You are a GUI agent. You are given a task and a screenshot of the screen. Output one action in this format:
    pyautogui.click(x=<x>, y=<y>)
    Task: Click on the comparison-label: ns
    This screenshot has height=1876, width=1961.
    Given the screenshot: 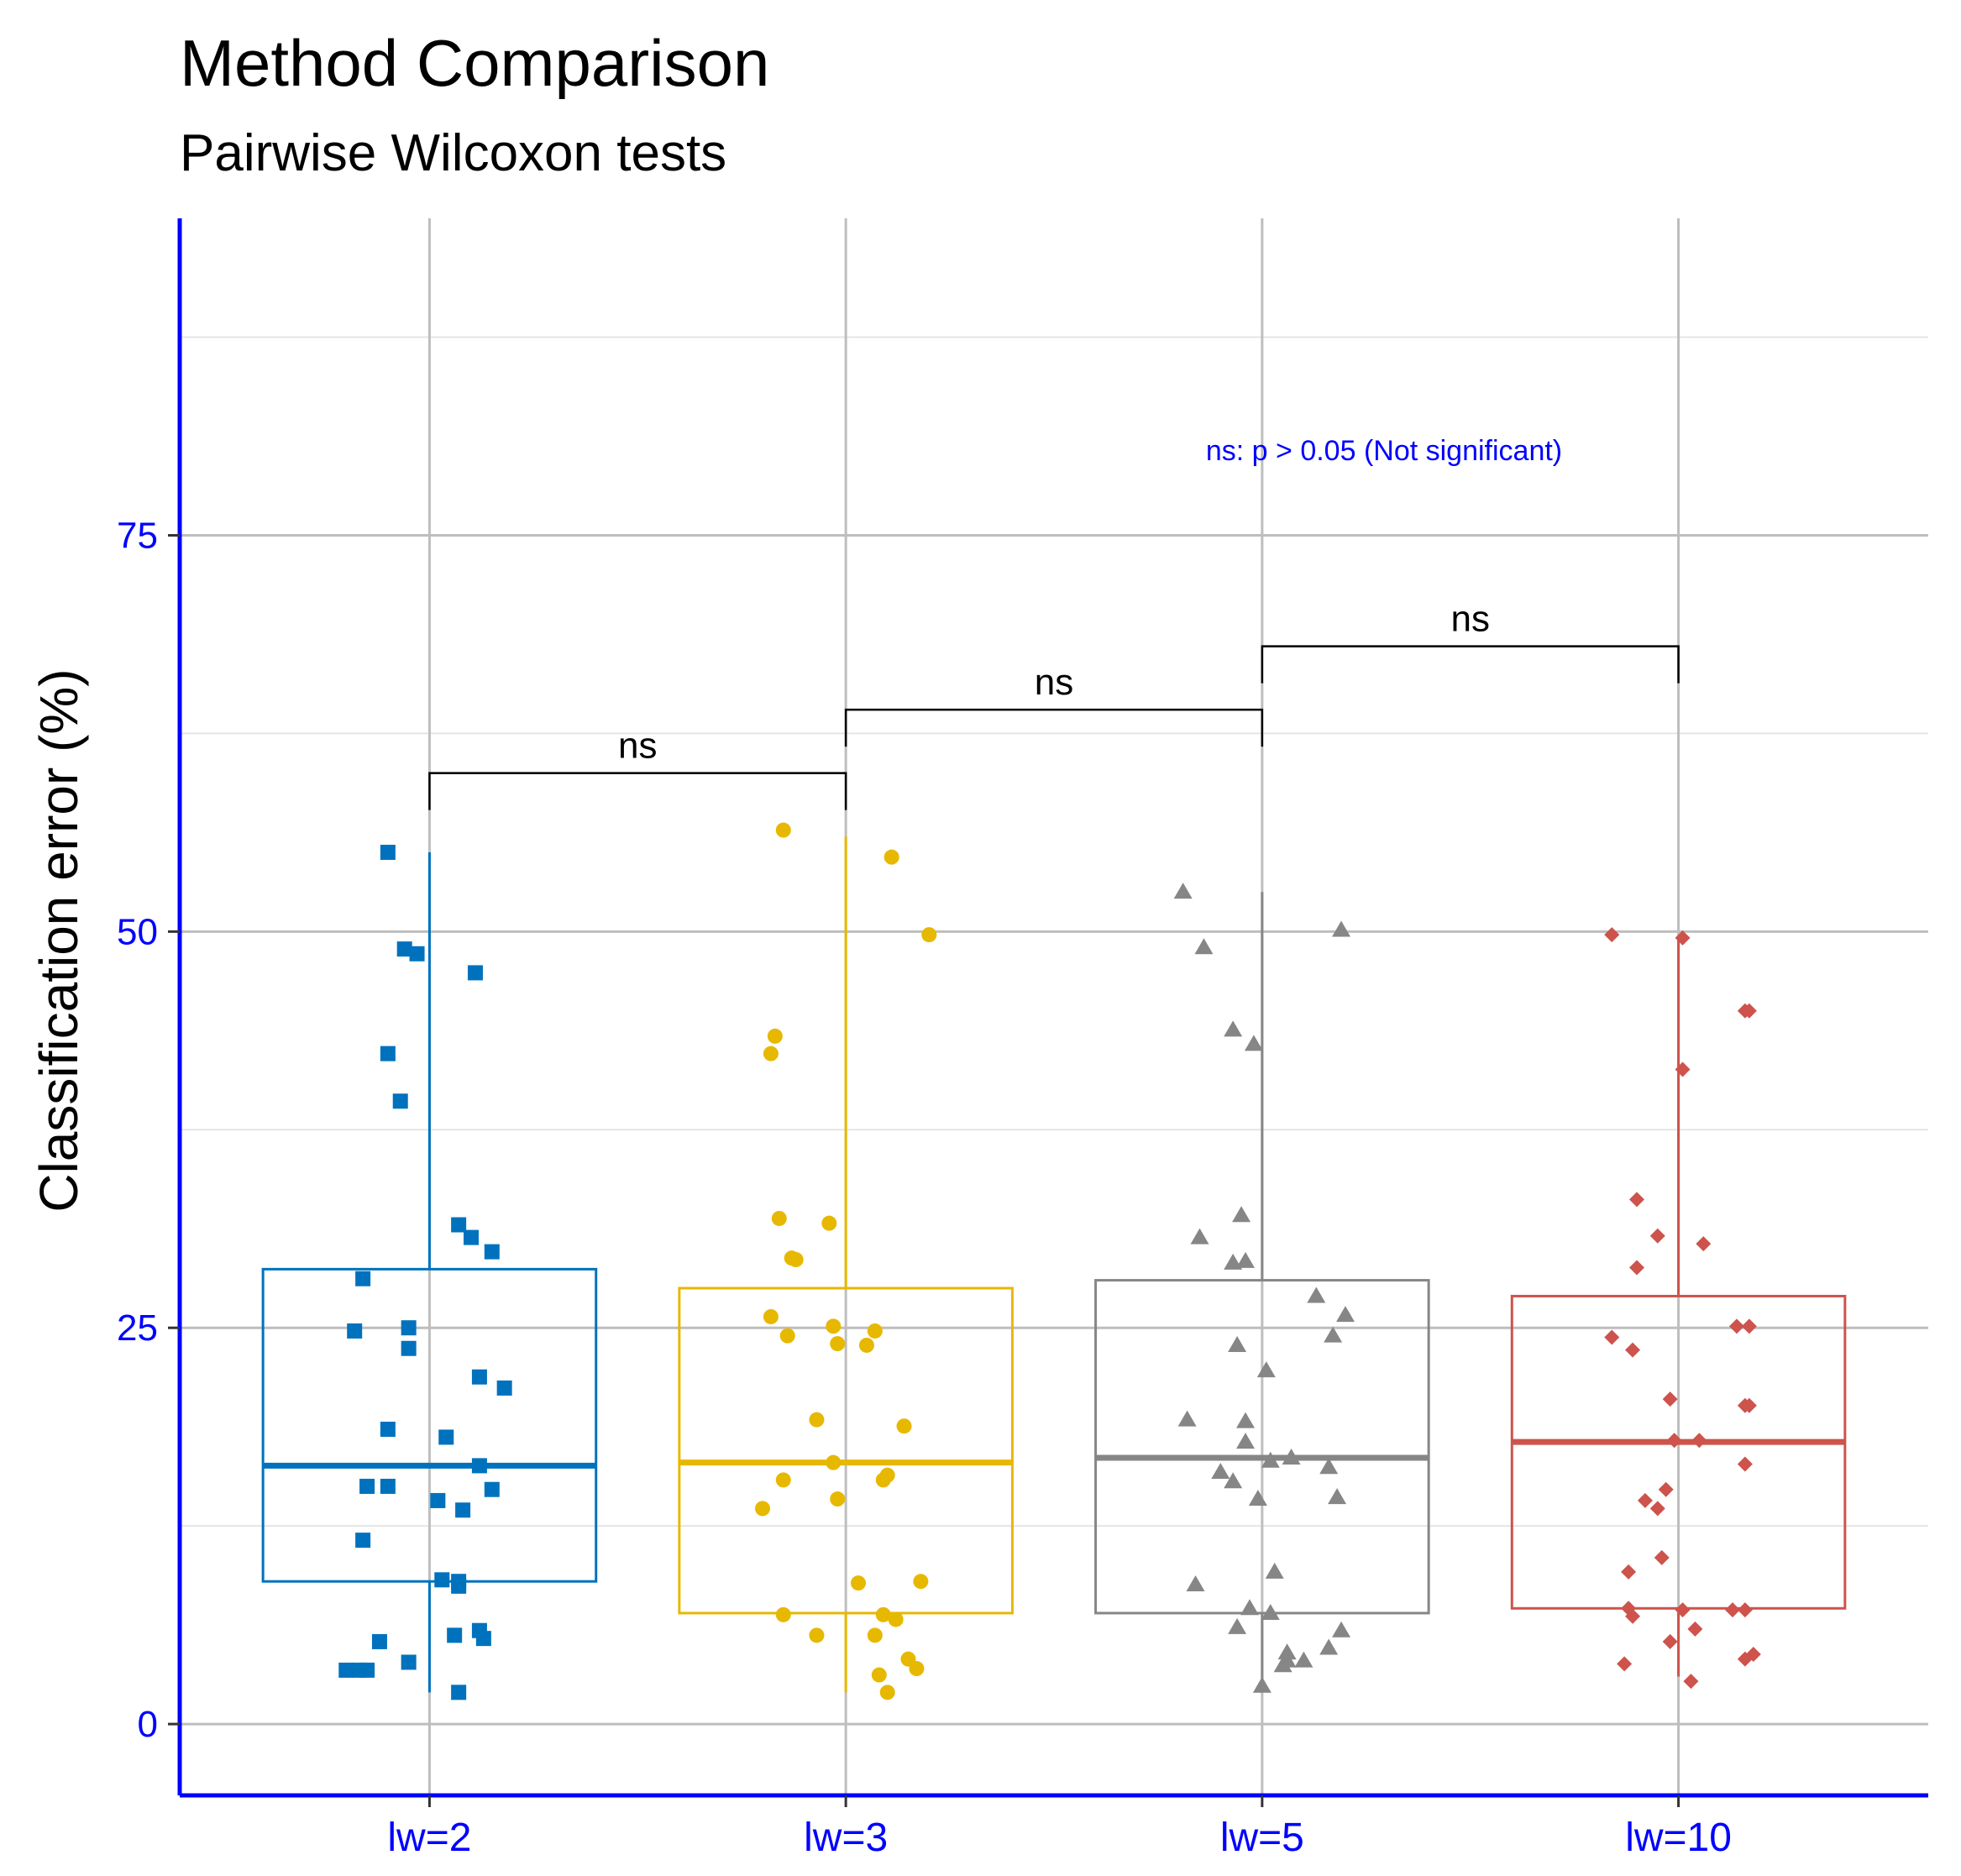 What is the action you would take?
    pyautogui.click(x=637, y=747)
    